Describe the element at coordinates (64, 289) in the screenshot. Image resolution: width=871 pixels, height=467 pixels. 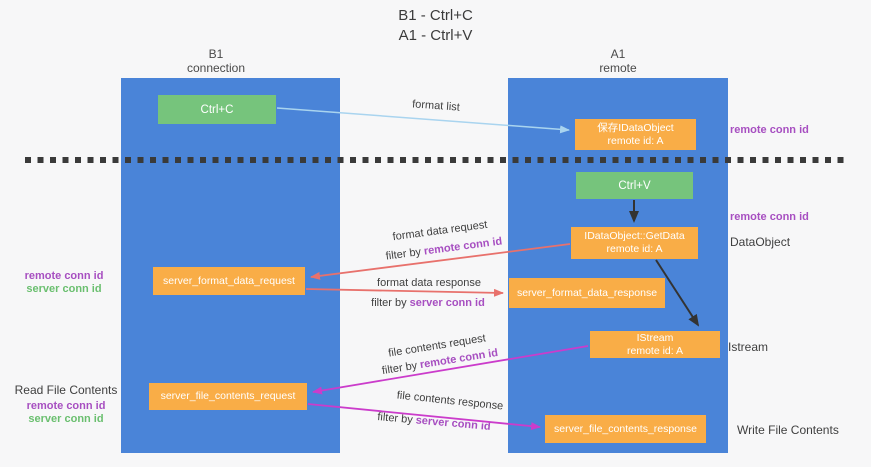
I see `left-server-conn-id-1: server conn id` at that location.